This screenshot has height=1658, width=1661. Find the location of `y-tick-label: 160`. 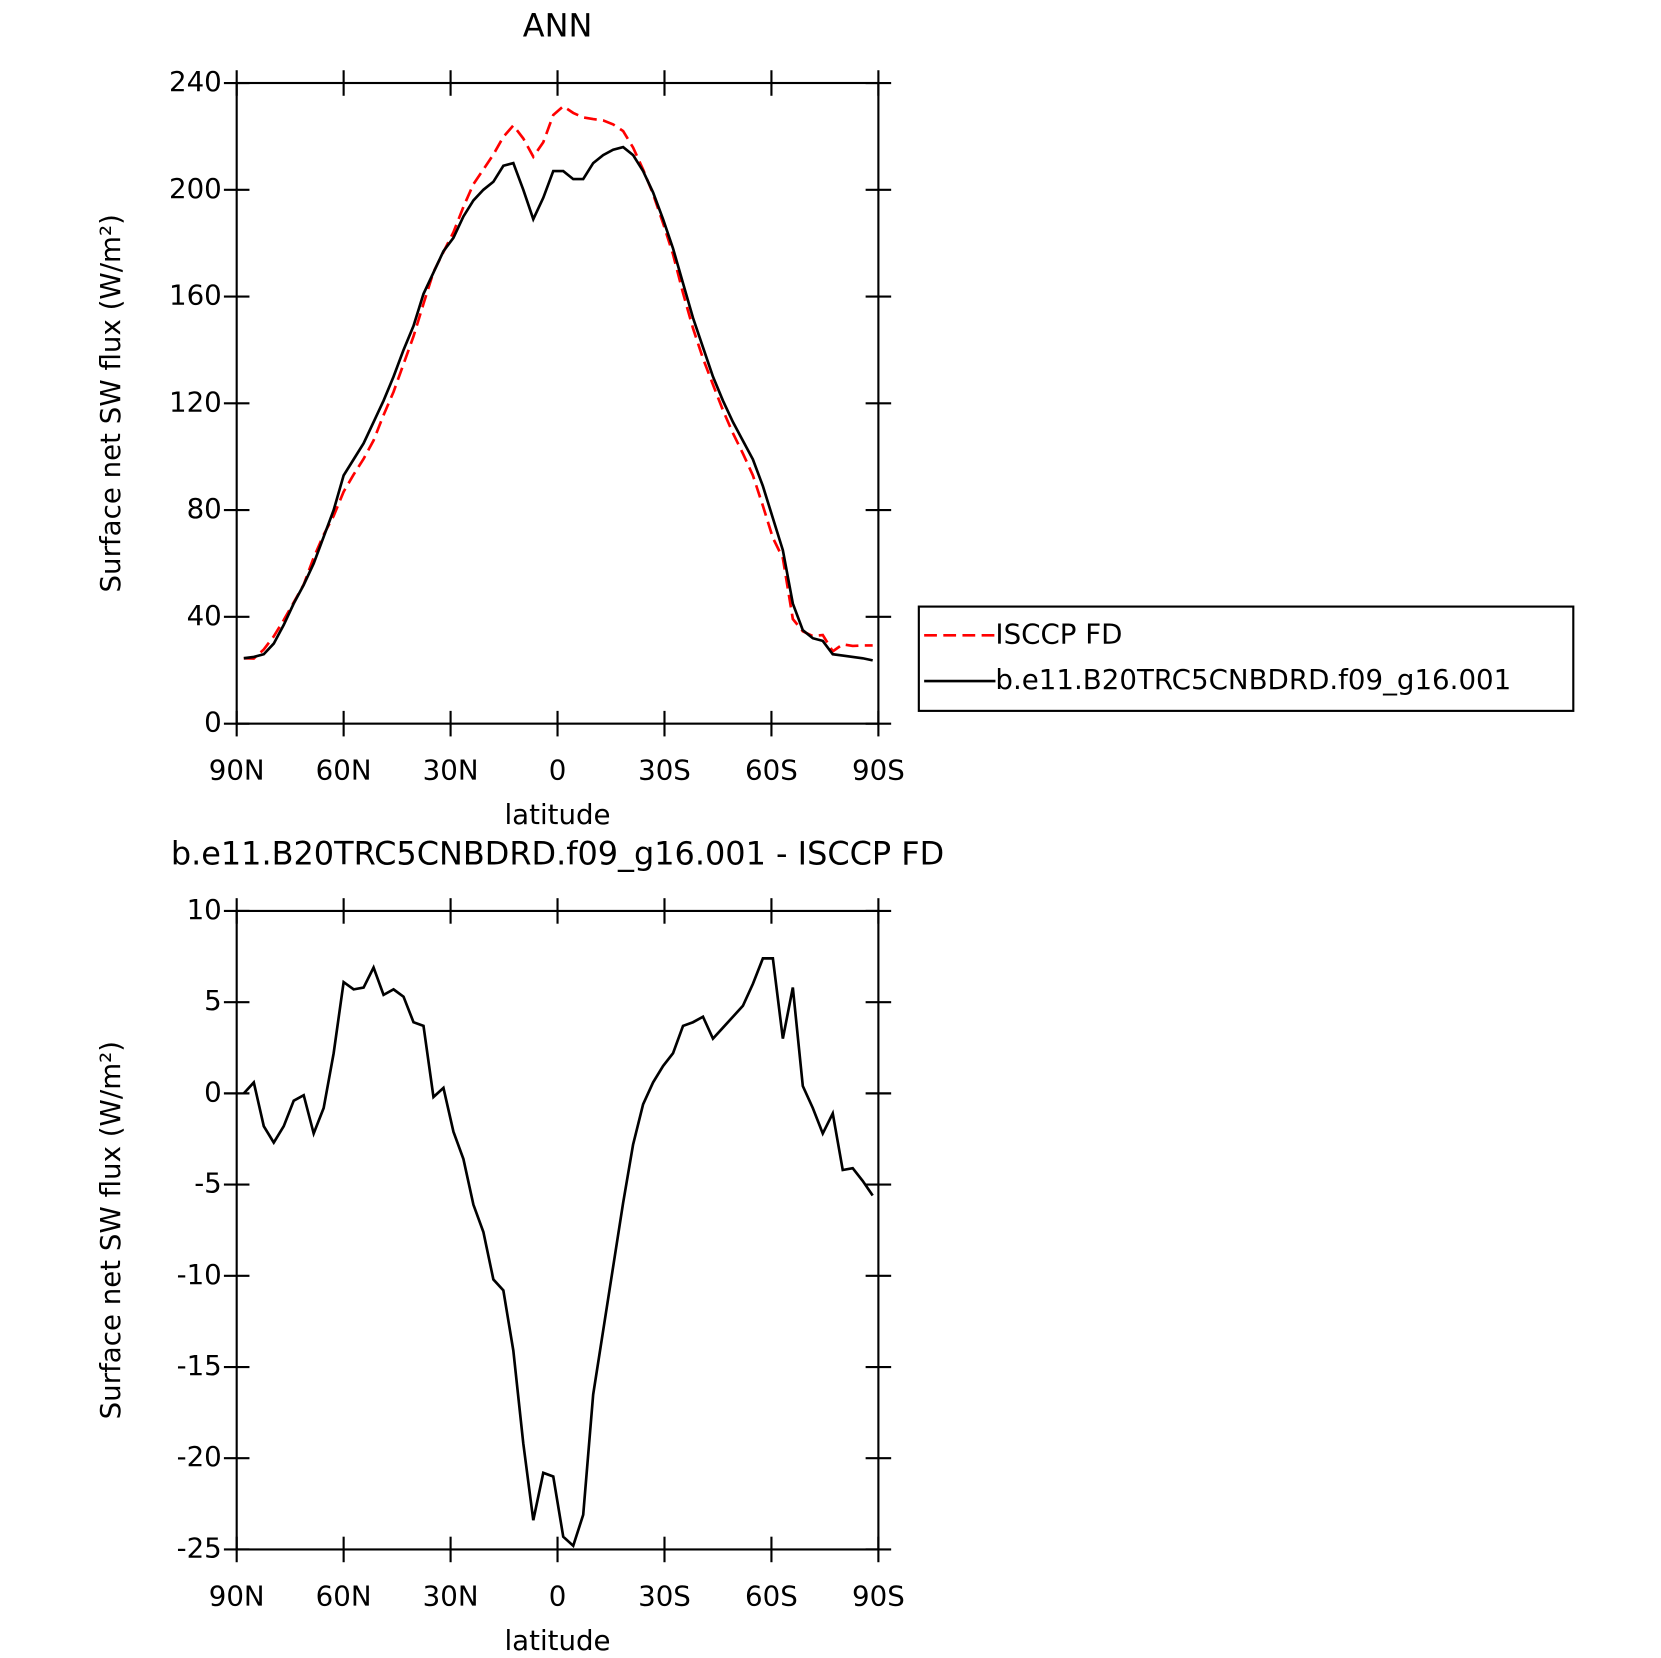

y-tick-label: 160 is located at coordinates (195, 295).